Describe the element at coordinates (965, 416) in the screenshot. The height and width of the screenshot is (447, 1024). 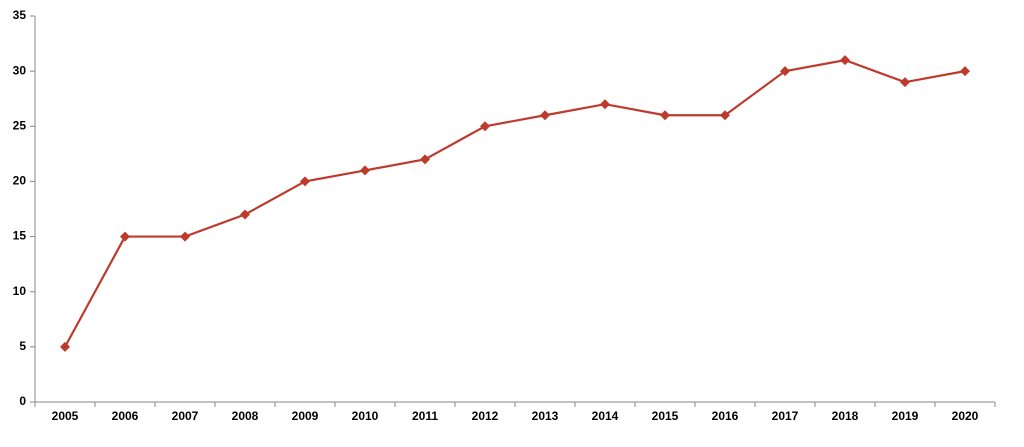
I see `x-tick-label: 2020` at that location.